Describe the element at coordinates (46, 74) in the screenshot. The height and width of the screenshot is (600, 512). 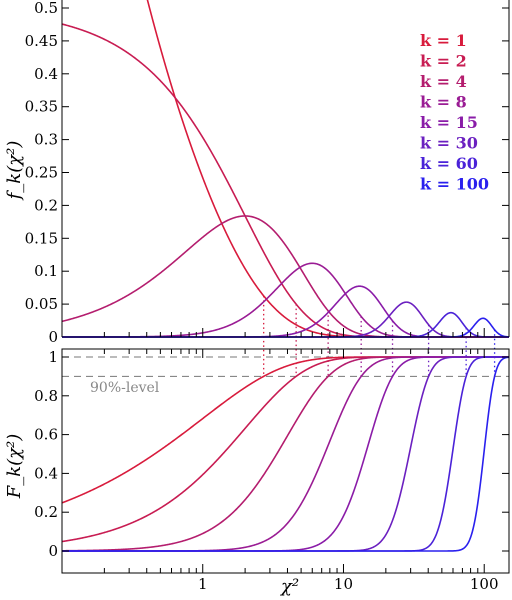
I see `top-y-tick-label: 0.4` at that location.